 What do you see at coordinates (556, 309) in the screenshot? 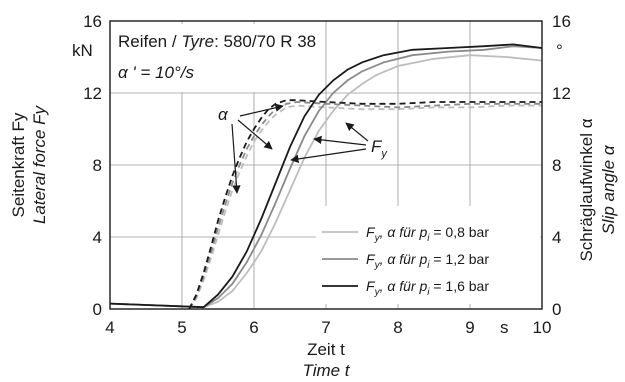
I see `y2-tick-label: 0` at bounding box center [556, 309].